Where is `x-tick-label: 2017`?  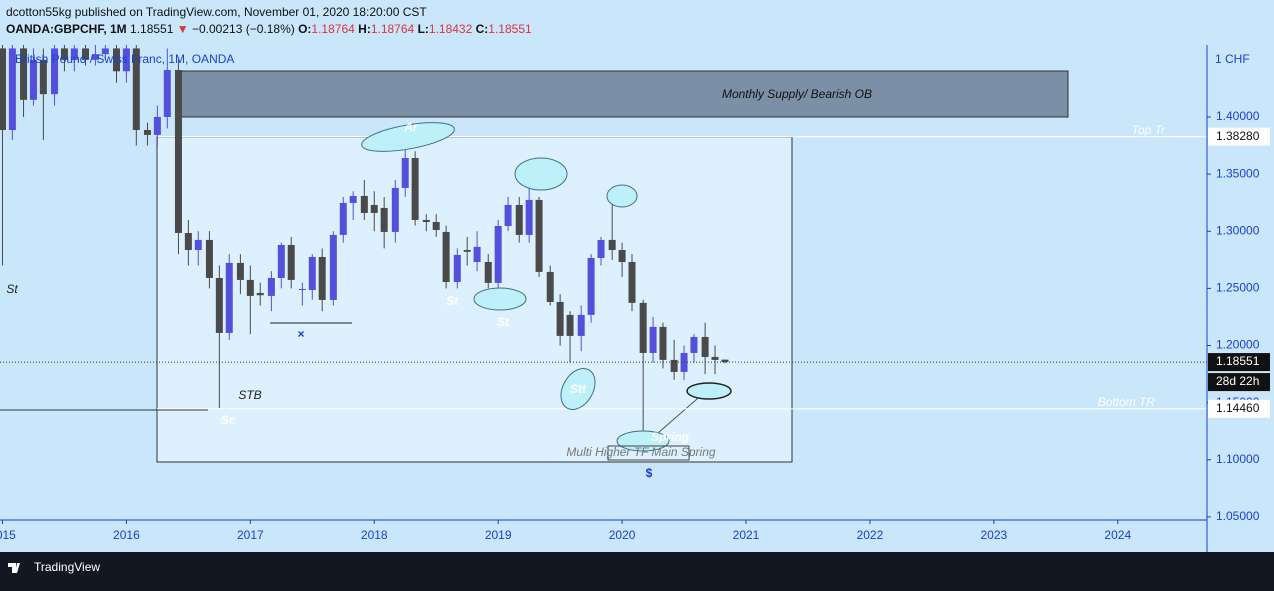
x-tick-label: 2017 is located at coordinates (250, 535).